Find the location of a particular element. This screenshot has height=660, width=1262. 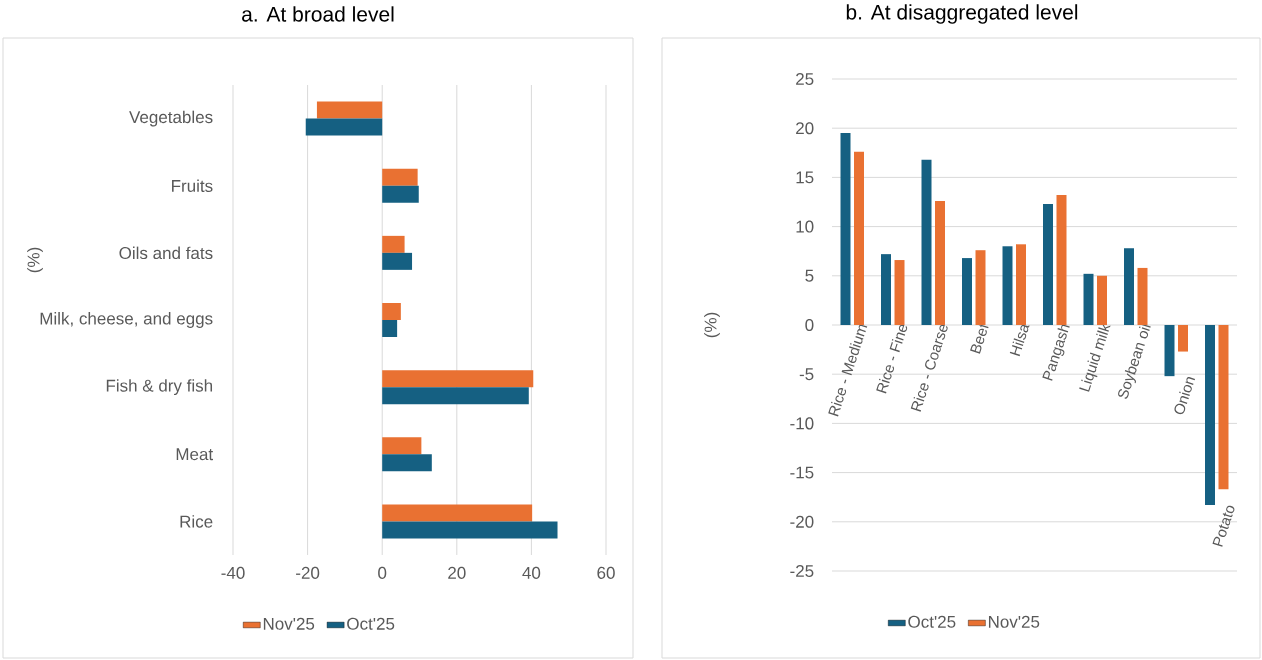

x-tick-label: 0 is located at coordinates (382, 572).